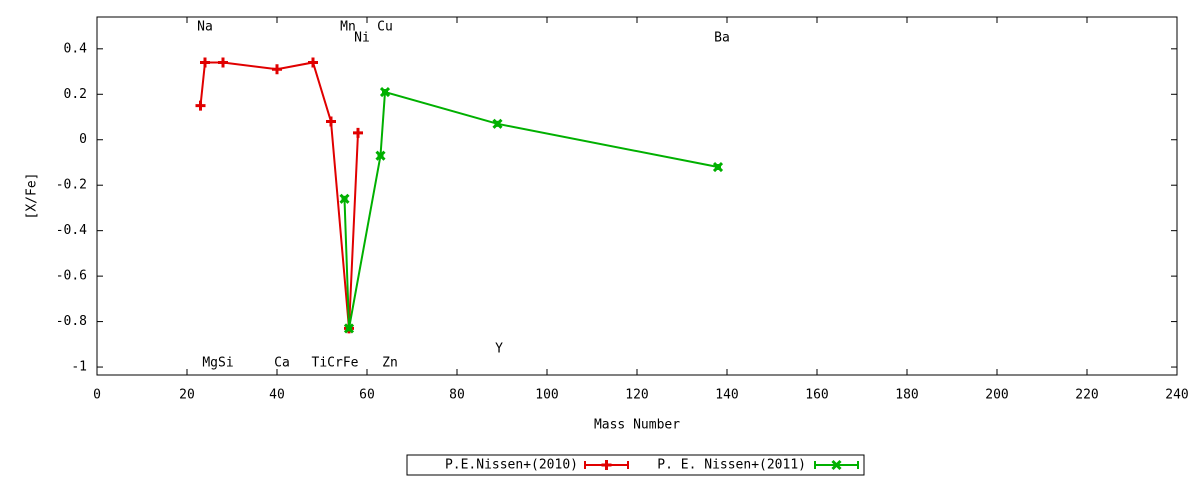 The image size is (1200, 480). Describe the element at coordinates (71, 276) in the screenshot. I see `y-tick-label: -0.6` at that location.